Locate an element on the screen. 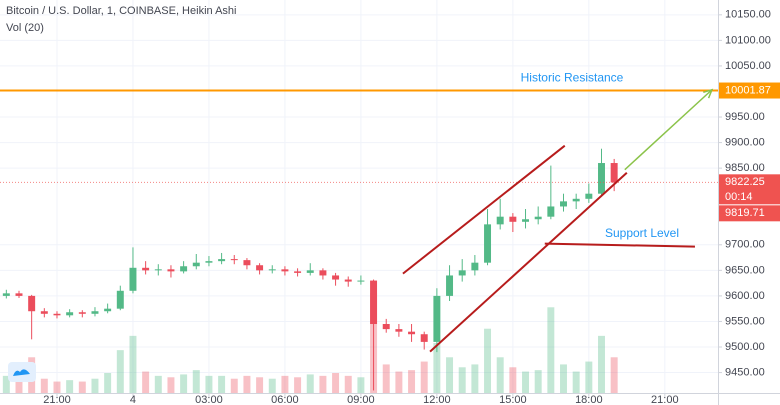 Image resolution: width=780 pixels, height=405 pixels. y-tick-label: 9950.00 is located at coordinates (745, 117).